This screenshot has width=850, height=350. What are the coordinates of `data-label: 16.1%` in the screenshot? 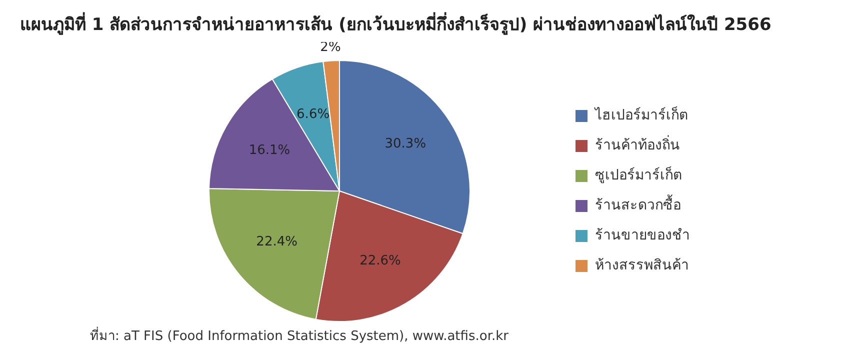 It's located at (269, 150).